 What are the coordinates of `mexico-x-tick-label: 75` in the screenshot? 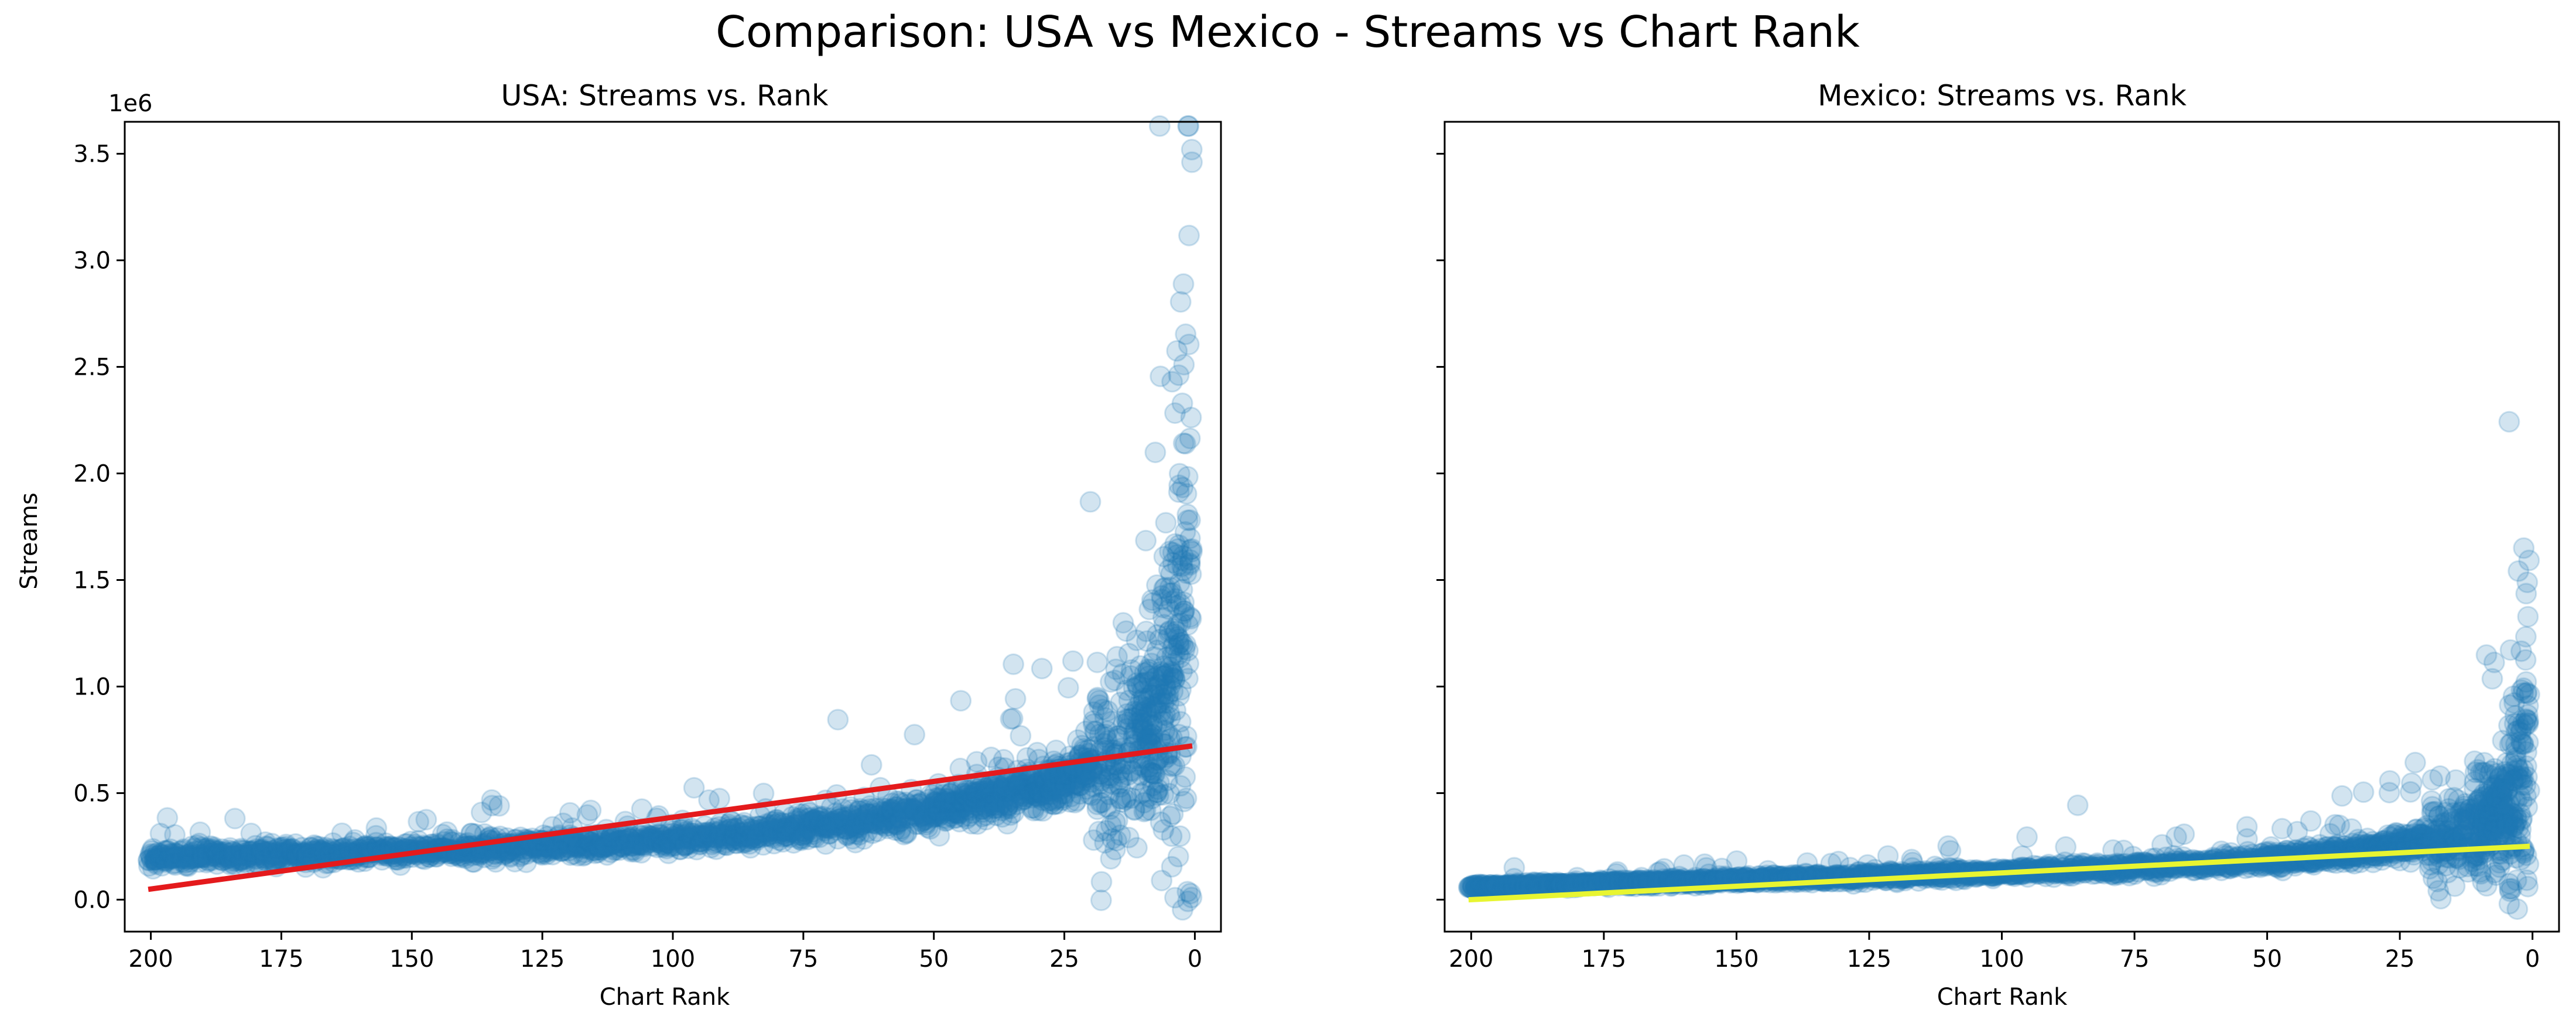 It's located at (2135, 959).